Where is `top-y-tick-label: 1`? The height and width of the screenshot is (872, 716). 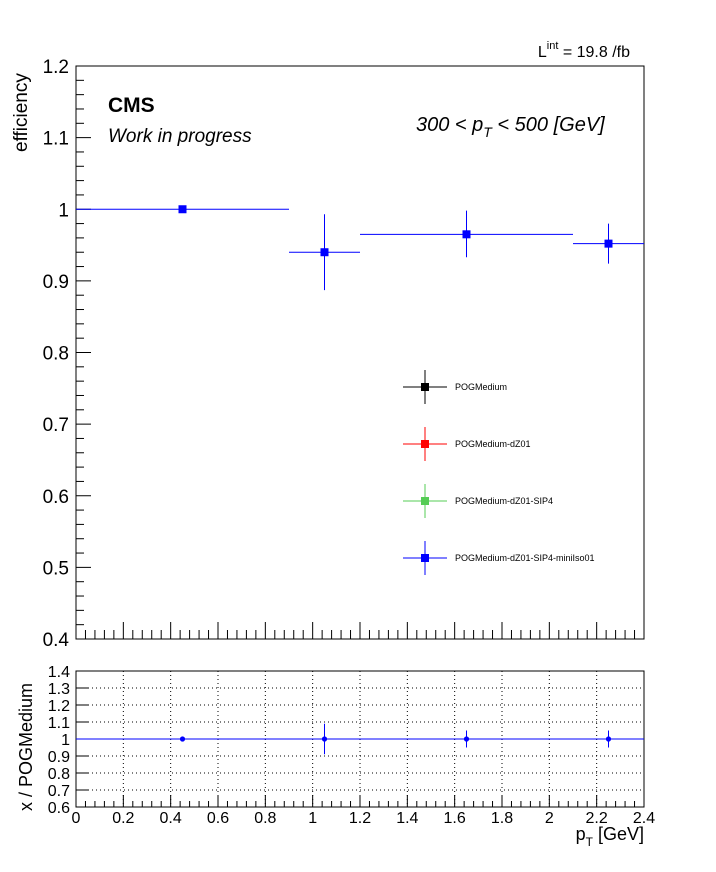 top-y-tick-label: 1 is located at coordinates (63, 210).